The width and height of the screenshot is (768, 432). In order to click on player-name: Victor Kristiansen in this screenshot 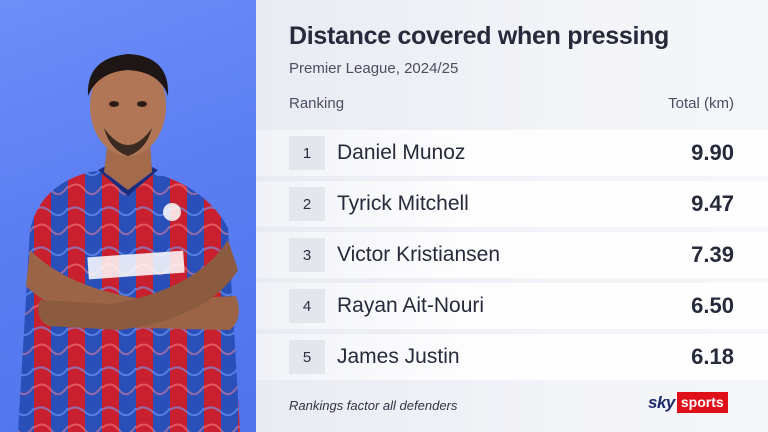, I will do `click(419, 254)`.